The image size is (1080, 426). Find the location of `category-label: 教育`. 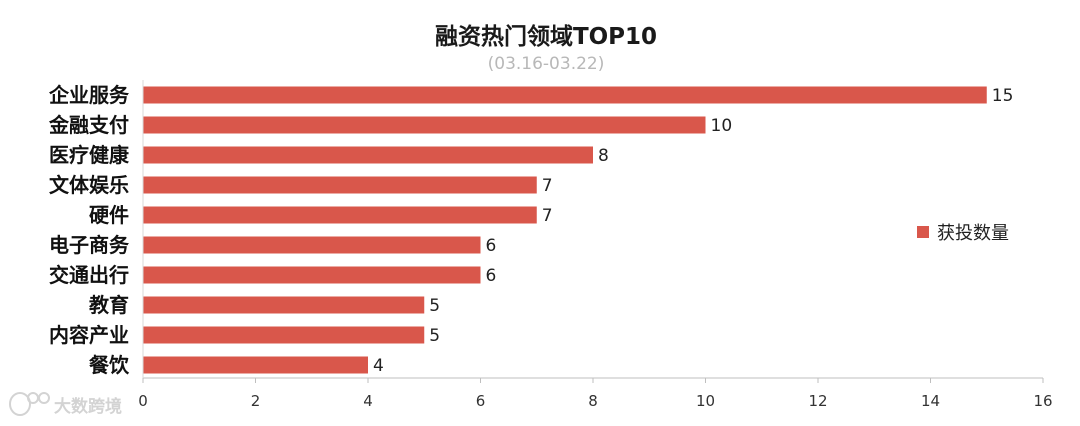

category-label: 教育 is located at coordinates (109, 305).